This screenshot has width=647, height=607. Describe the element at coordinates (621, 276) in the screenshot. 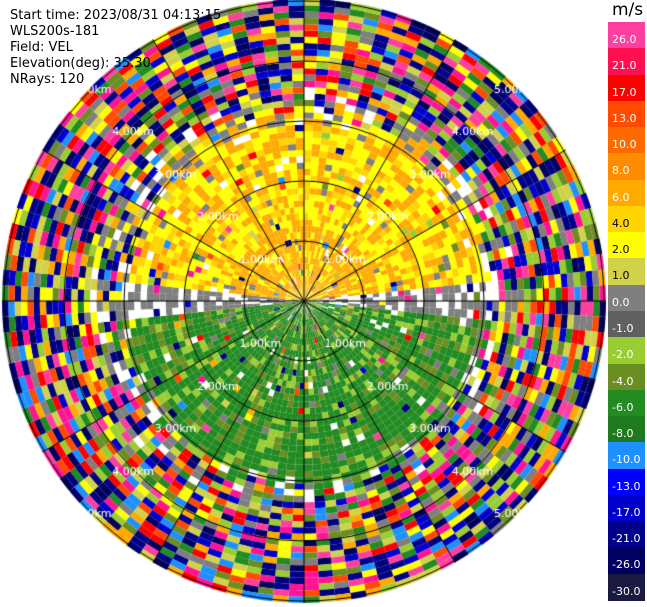

I see `colorbar-tick-label: 1.0` at that location.